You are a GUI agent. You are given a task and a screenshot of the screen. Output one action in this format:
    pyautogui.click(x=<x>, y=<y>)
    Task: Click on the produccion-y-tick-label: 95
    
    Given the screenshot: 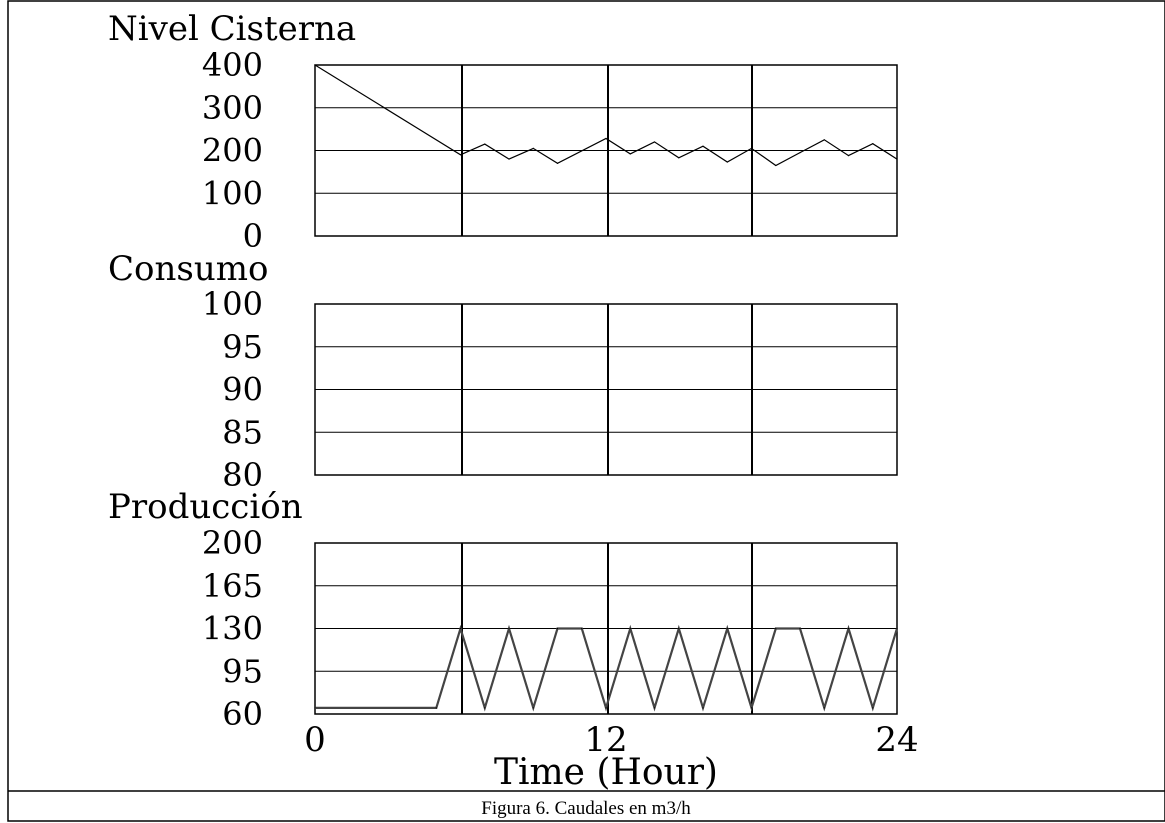 What is the action you would take?
    pyautogui.click(x=242, y=671)
    